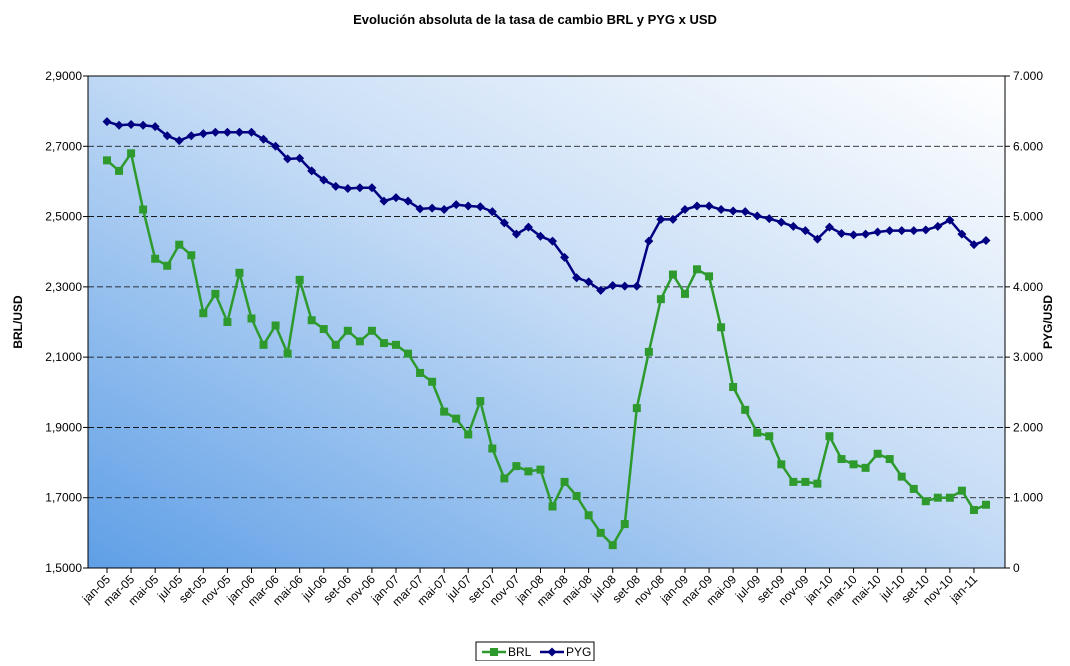 This screenshot has width=1070, height=666. Describe the element at coordinates (1016, 568) in the screenshot. I see `y2-tick-label: 0` at that location.